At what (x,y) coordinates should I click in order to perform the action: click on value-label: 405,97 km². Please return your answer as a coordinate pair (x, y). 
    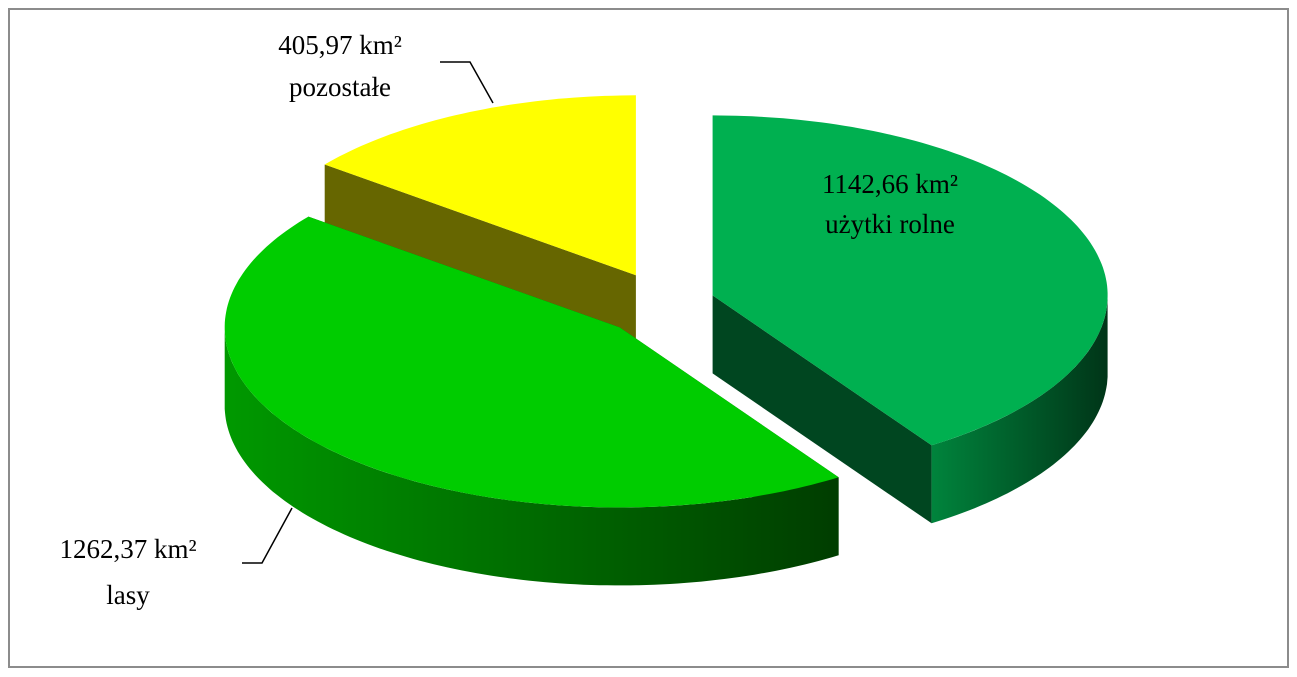
    Looking at the image, I should click on (340, 45).